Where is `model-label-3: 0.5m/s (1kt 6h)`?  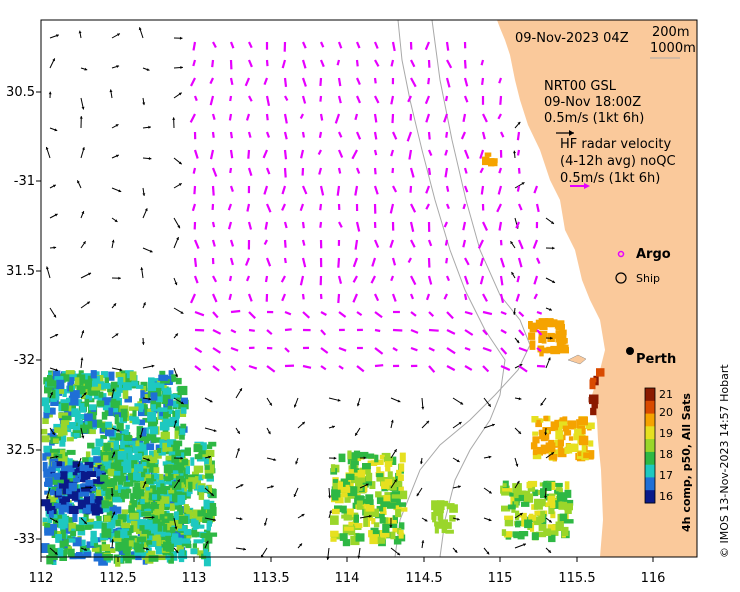 model-label-3: 0.5m/s (1kt 6h) is located at coordinates (594, 118).